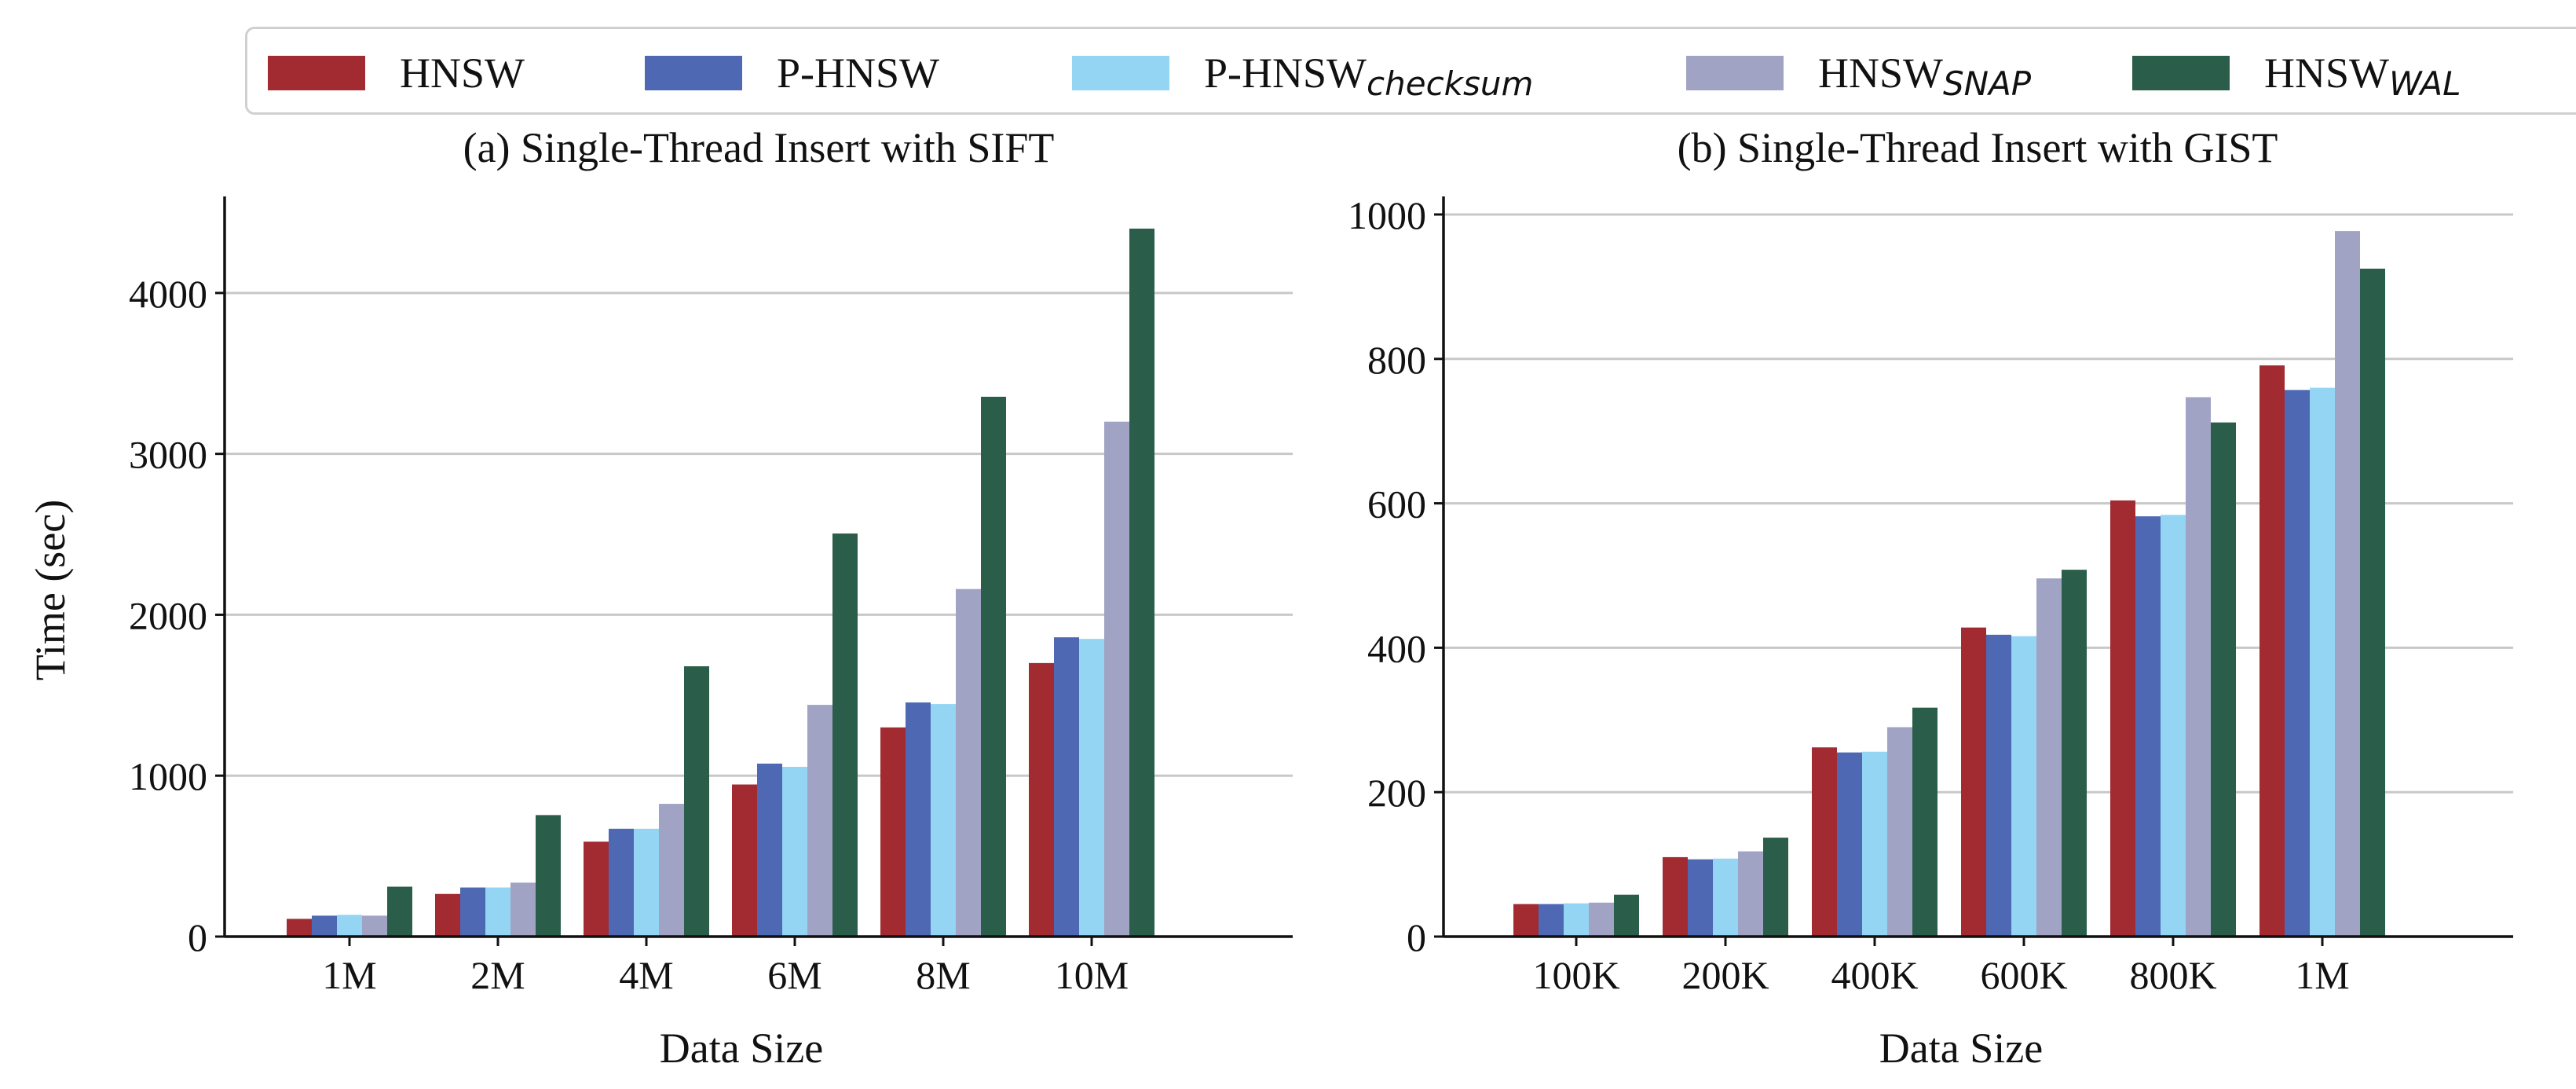 The height and width of the screenshot is (1089, 2576). Describe the element at coordinates (1577, 920) in the screenshot. I see `bar-p-hnsw-checksum-100k` at that location.